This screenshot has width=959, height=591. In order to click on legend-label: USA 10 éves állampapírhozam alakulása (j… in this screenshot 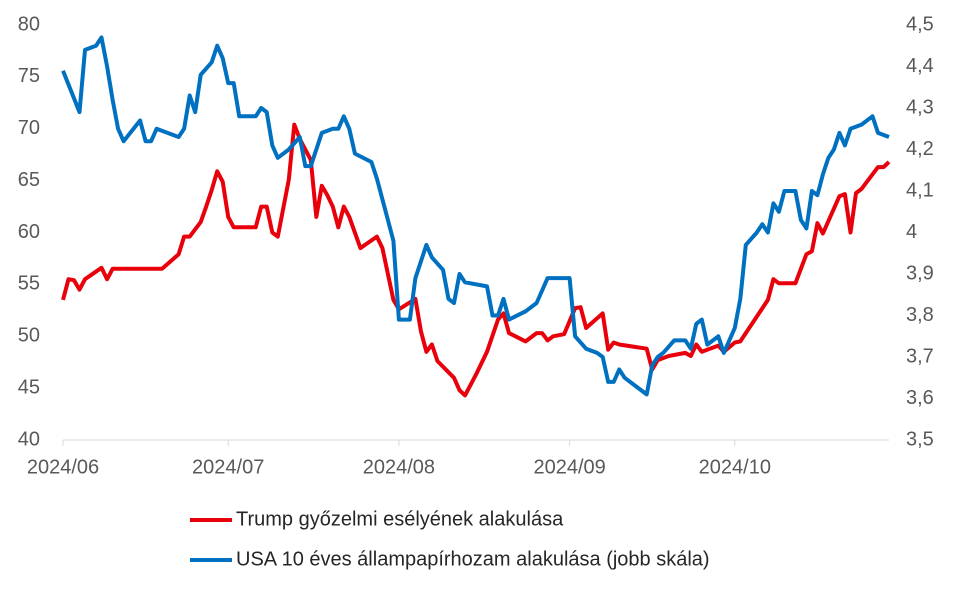, I will do `click(473, 559)`.